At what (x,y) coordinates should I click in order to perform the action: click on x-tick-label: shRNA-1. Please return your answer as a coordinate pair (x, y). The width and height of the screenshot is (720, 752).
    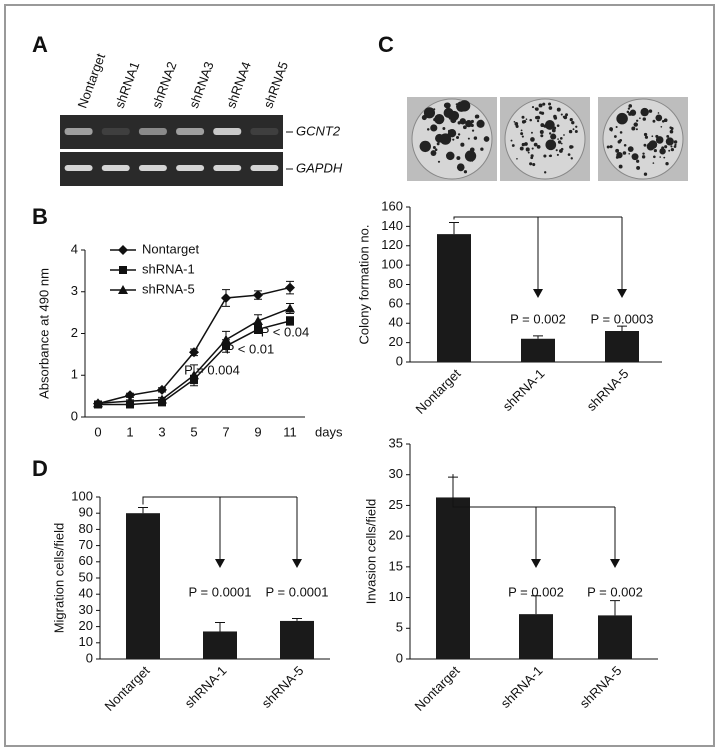
    Looking at the image, I should click on (522, 687).